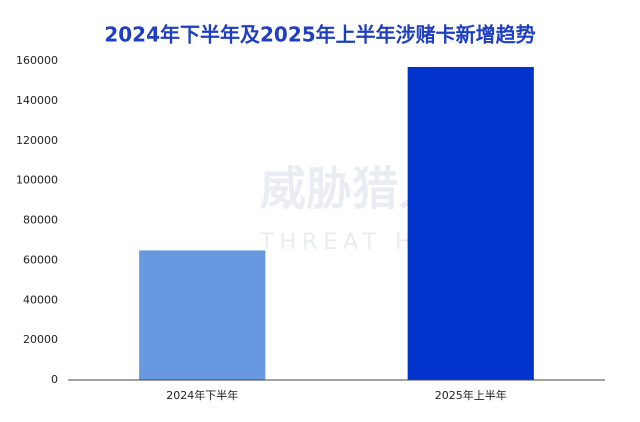 The height and width of the screenshot is (422, 640). What do you see at coordinates (471, 395) in the screenshot?
I see `x-tick-label: 2025年上半年` at bounding box center [471, 395].